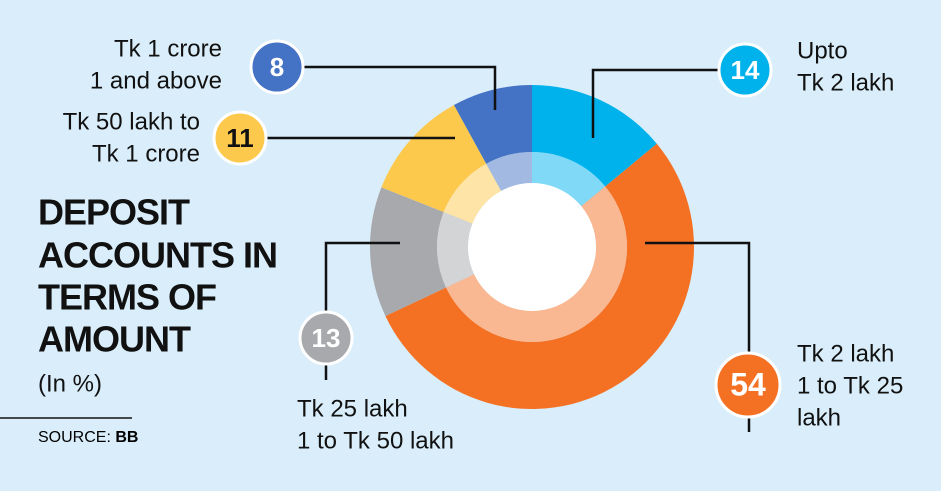 This screenshot has width=941, height=491. I want to click on value-label: 11, so click(240, 138).